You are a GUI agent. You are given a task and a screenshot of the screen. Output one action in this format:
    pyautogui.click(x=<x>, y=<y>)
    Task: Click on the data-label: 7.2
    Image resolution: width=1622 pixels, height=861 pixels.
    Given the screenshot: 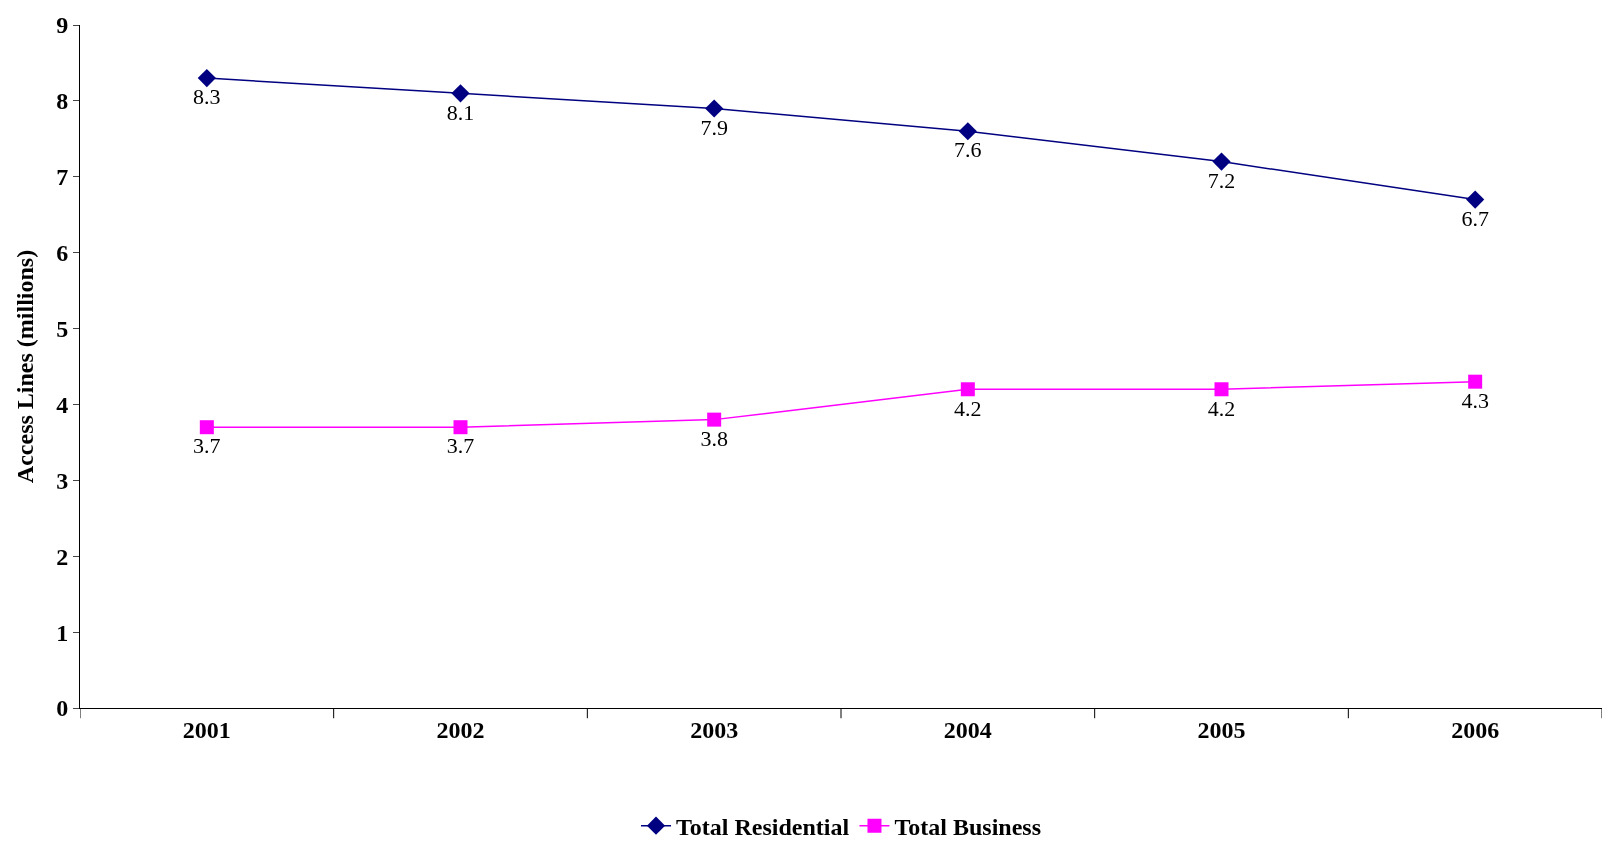 What is the action you would take?
    pyautogui.click(x=1221, y=180)
    